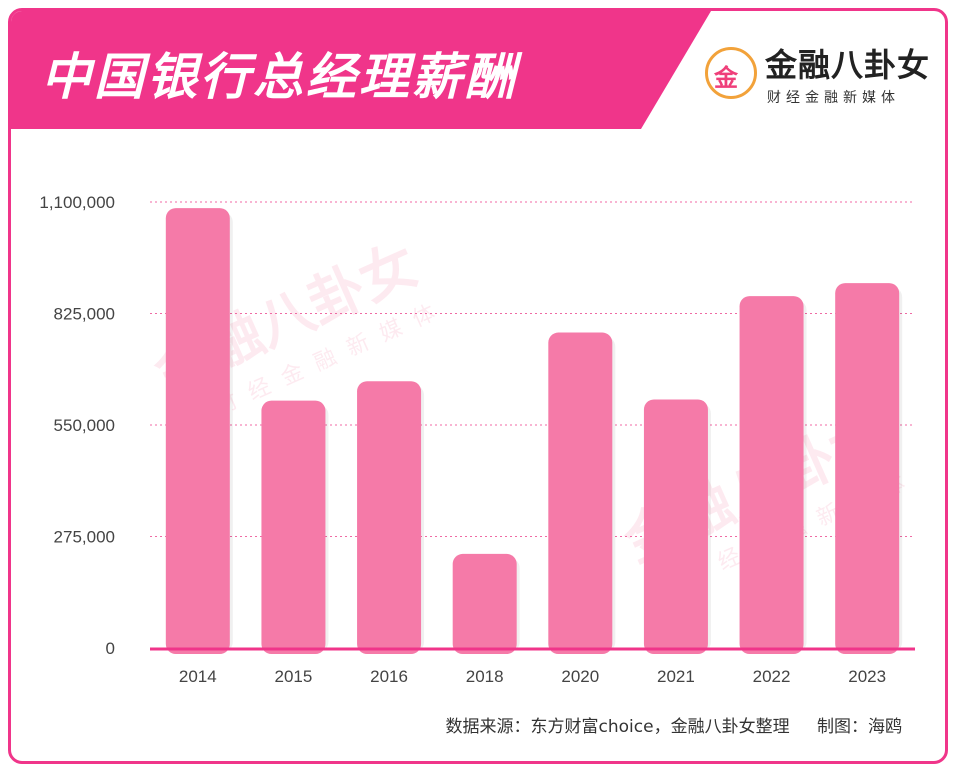 The width and height of the screenshot is (960, 776). I want to click on y-tick-label: 275,000, so click(84, 537).